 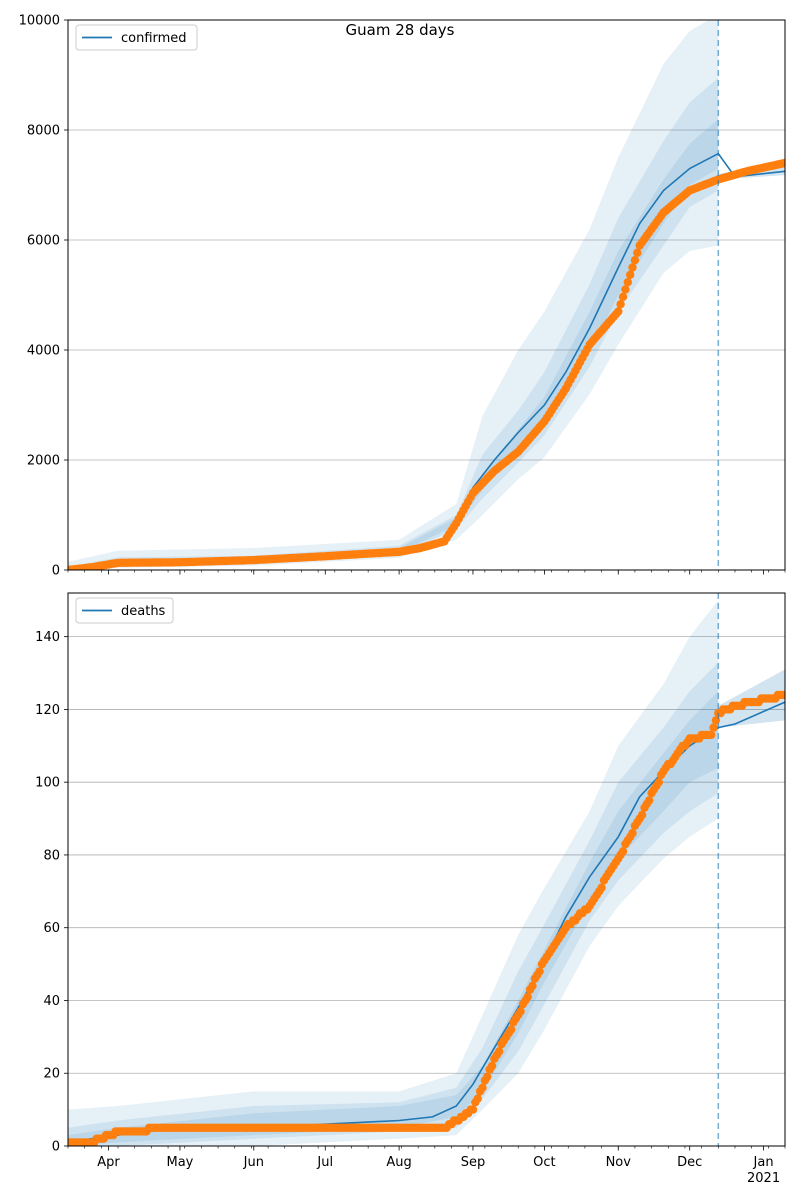 What do you see at coordinates (763, 1162) in the screenshot?
I see `x-tick-label: Jan` at bounding box center [763, 1162].